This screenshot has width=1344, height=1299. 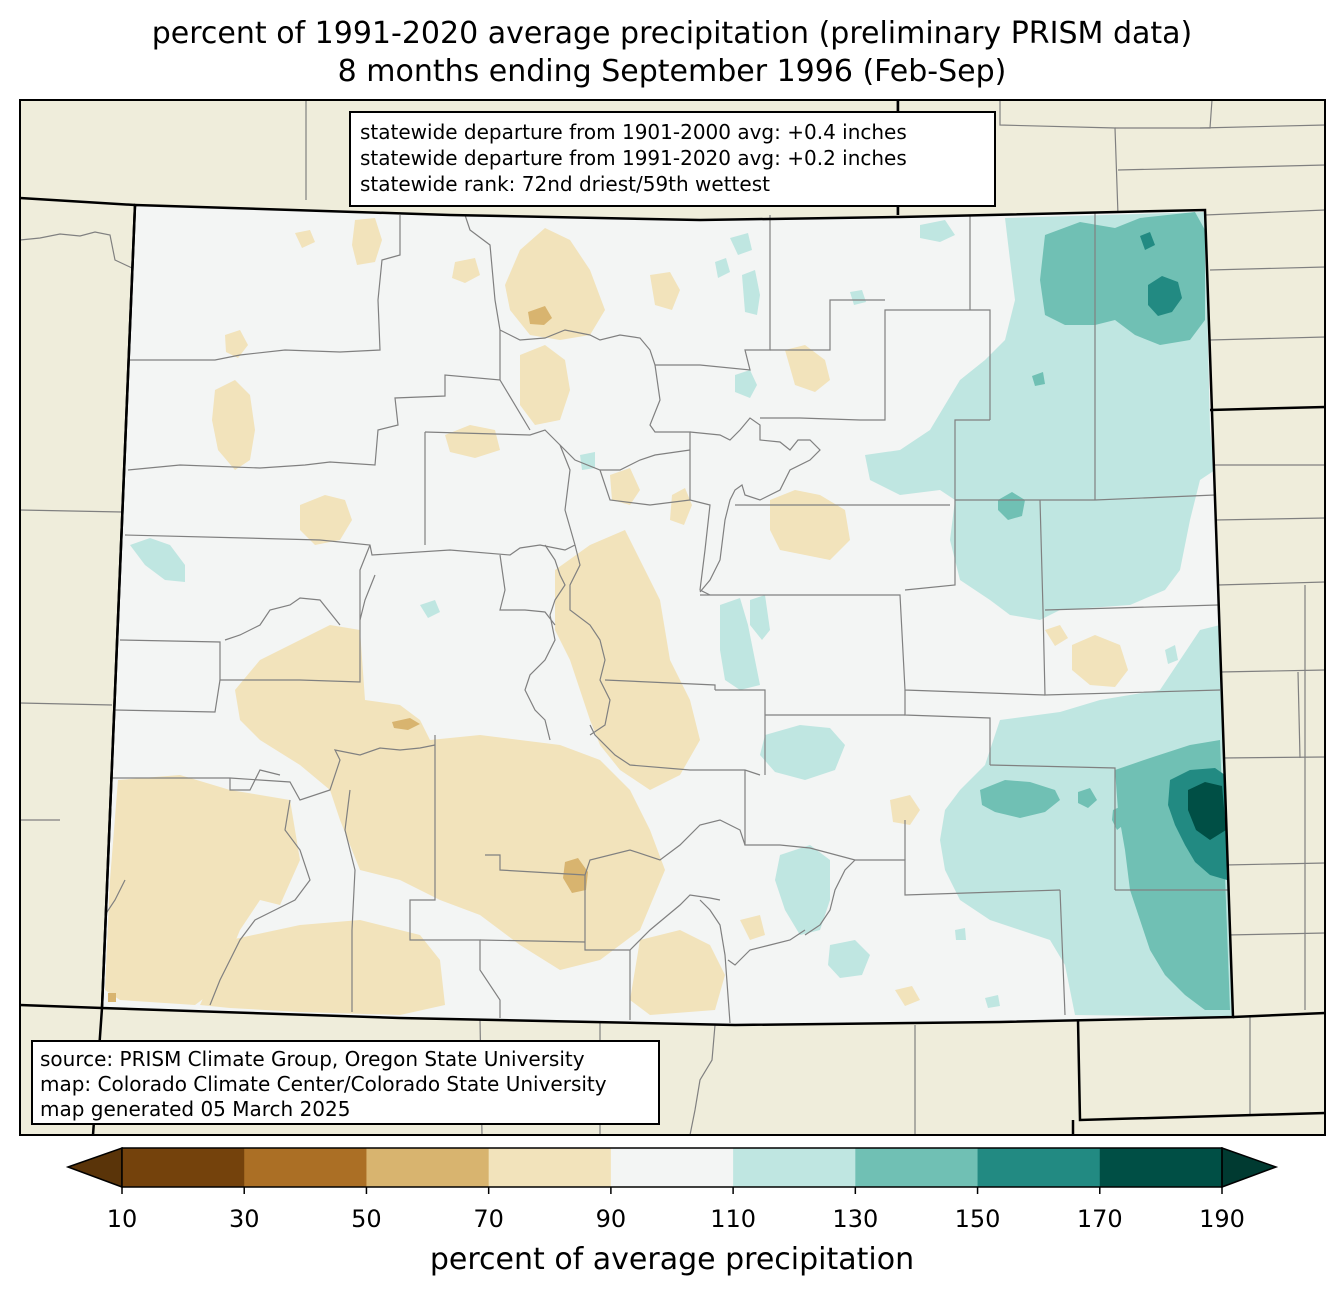 I want to click on colorbar-tick-label: 90, so click(x=611, y=1219).